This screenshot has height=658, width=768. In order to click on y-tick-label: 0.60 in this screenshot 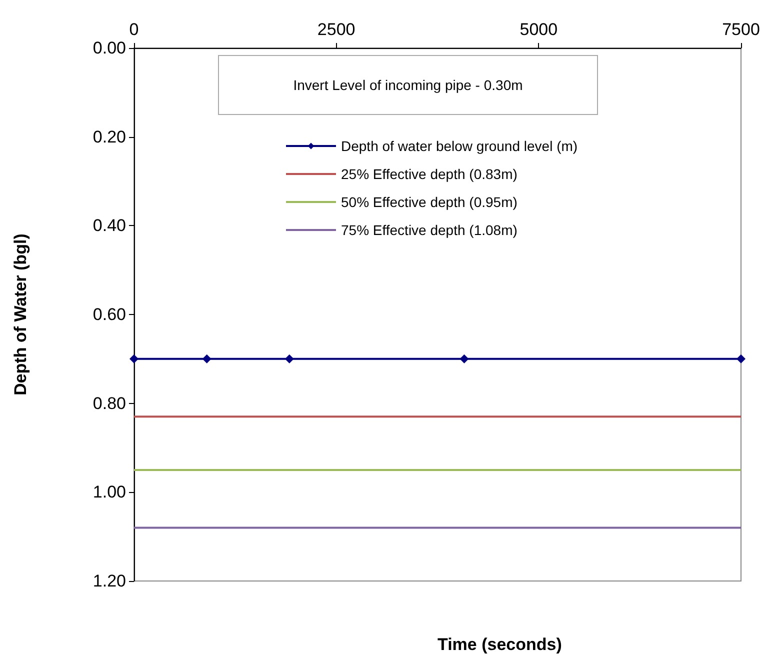, I will do `click(109, 314)`.